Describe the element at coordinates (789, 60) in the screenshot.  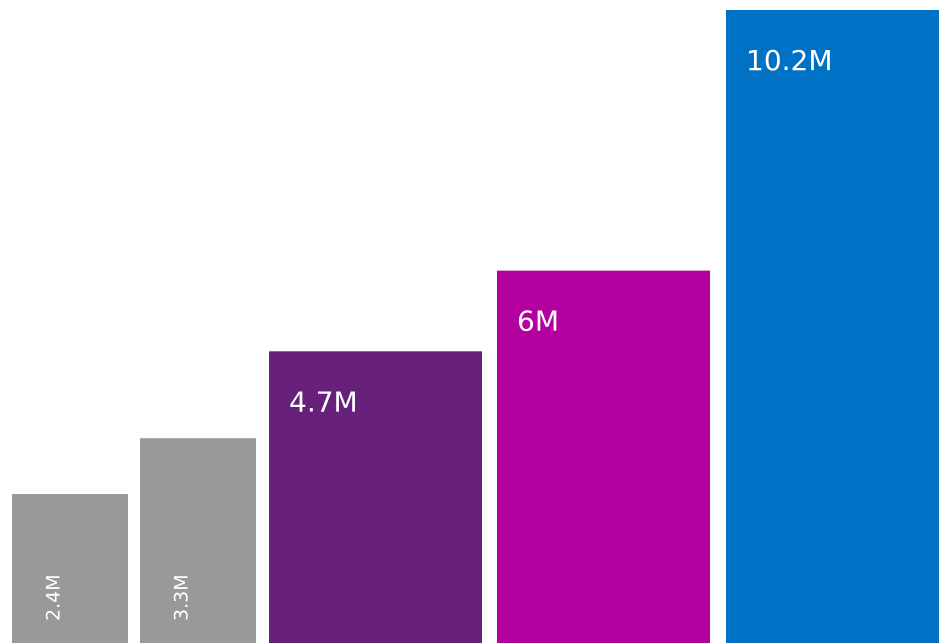
I see `value-label: 10.2M` at that location.